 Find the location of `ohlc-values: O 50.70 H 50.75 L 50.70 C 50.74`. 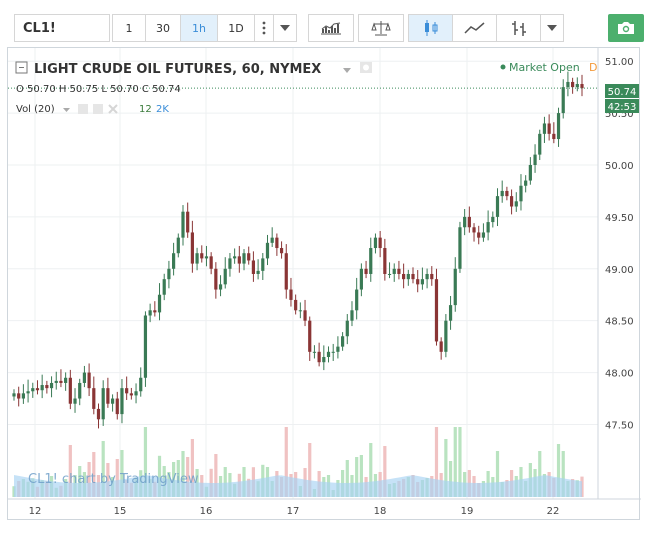

ohlc-values: O 50.70 H 50.75 L 50.70 C 50.74 is located at coordinates (98, 89).